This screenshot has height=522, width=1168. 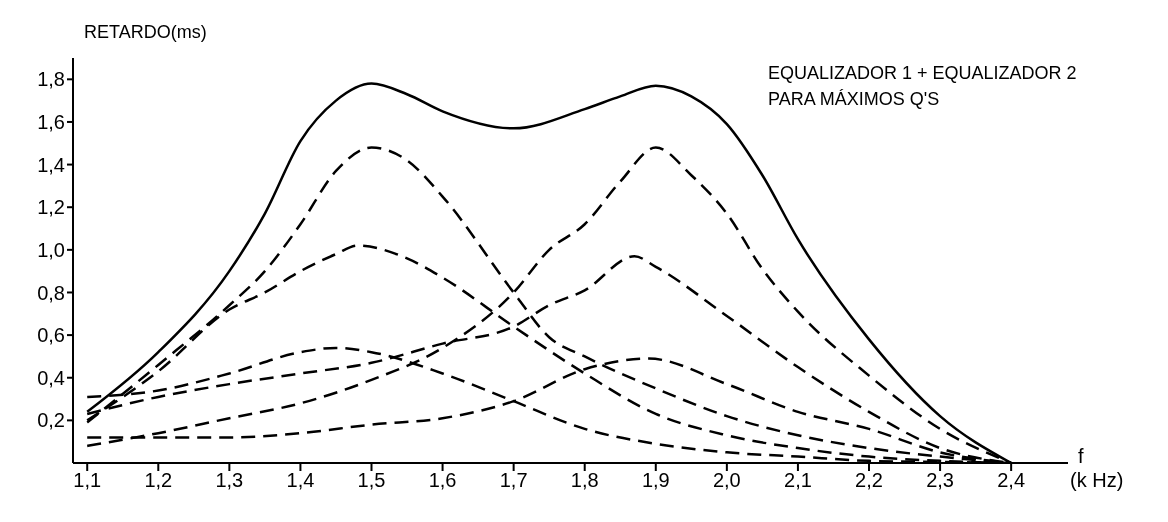 What do you see at coordinates (300, 480) in the screenshot?
I see `x-tick-label: 1,4` at bounding box center [300, 480].